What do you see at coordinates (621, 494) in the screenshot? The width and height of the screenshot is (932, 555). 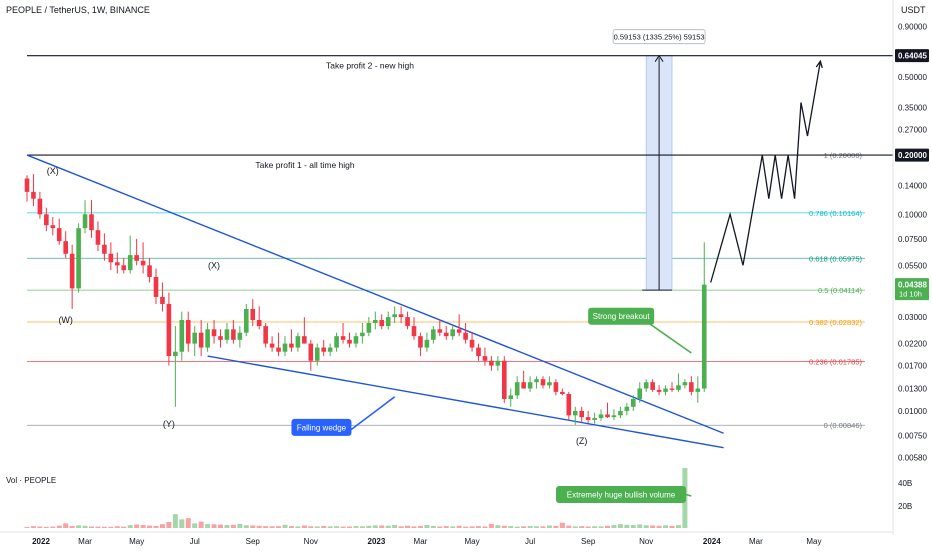 I see `volume-annotation-box` at bounding box center [621, 494].